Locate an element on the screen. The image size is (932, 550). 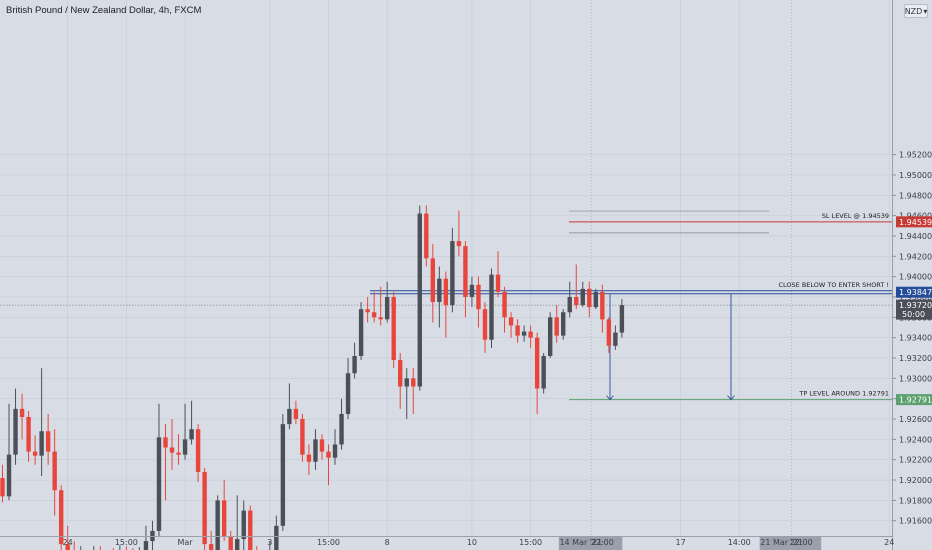
price-tick-label: 1.92200 is located at coordinates (915, 460).